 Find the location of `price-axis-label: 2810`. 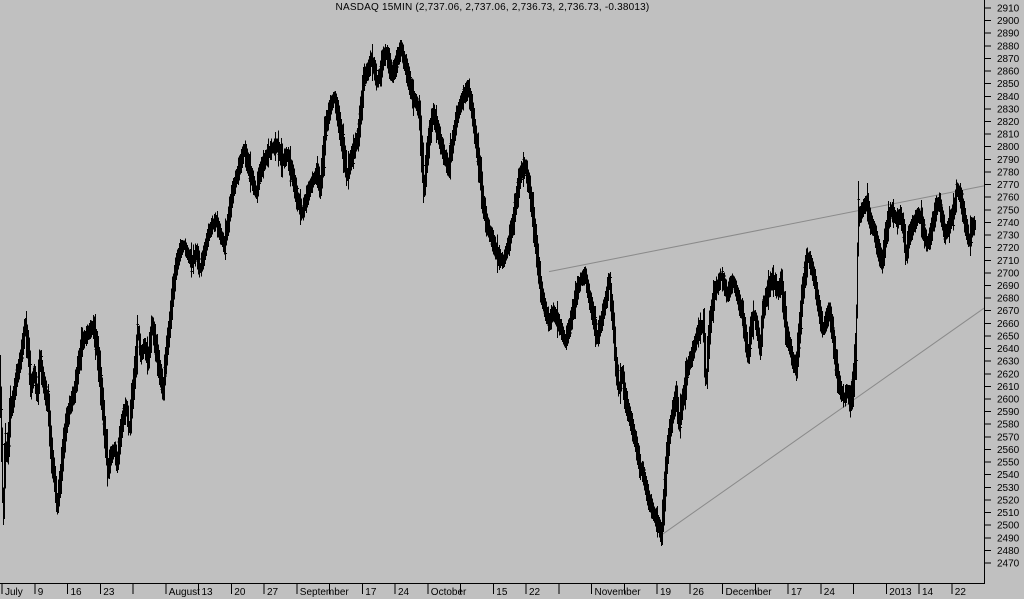

price-axis-label: 2810 is located at coordinates (1008, 135).